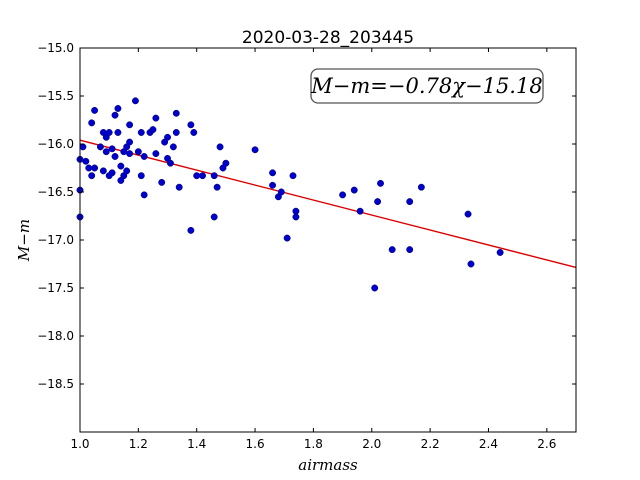 This screenshot has width=640, height=480. I want to click on fit-equation-annotation: M−m=−0.78χ−15.18, so click(427, 86).